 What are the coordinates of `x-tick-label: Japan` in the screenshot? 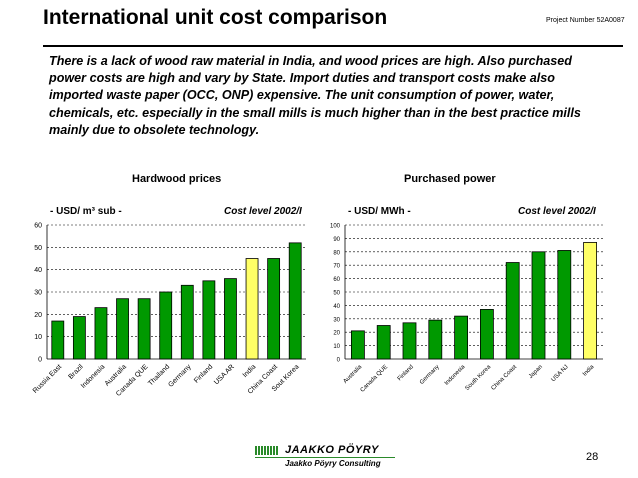 It's located at (536, 372).